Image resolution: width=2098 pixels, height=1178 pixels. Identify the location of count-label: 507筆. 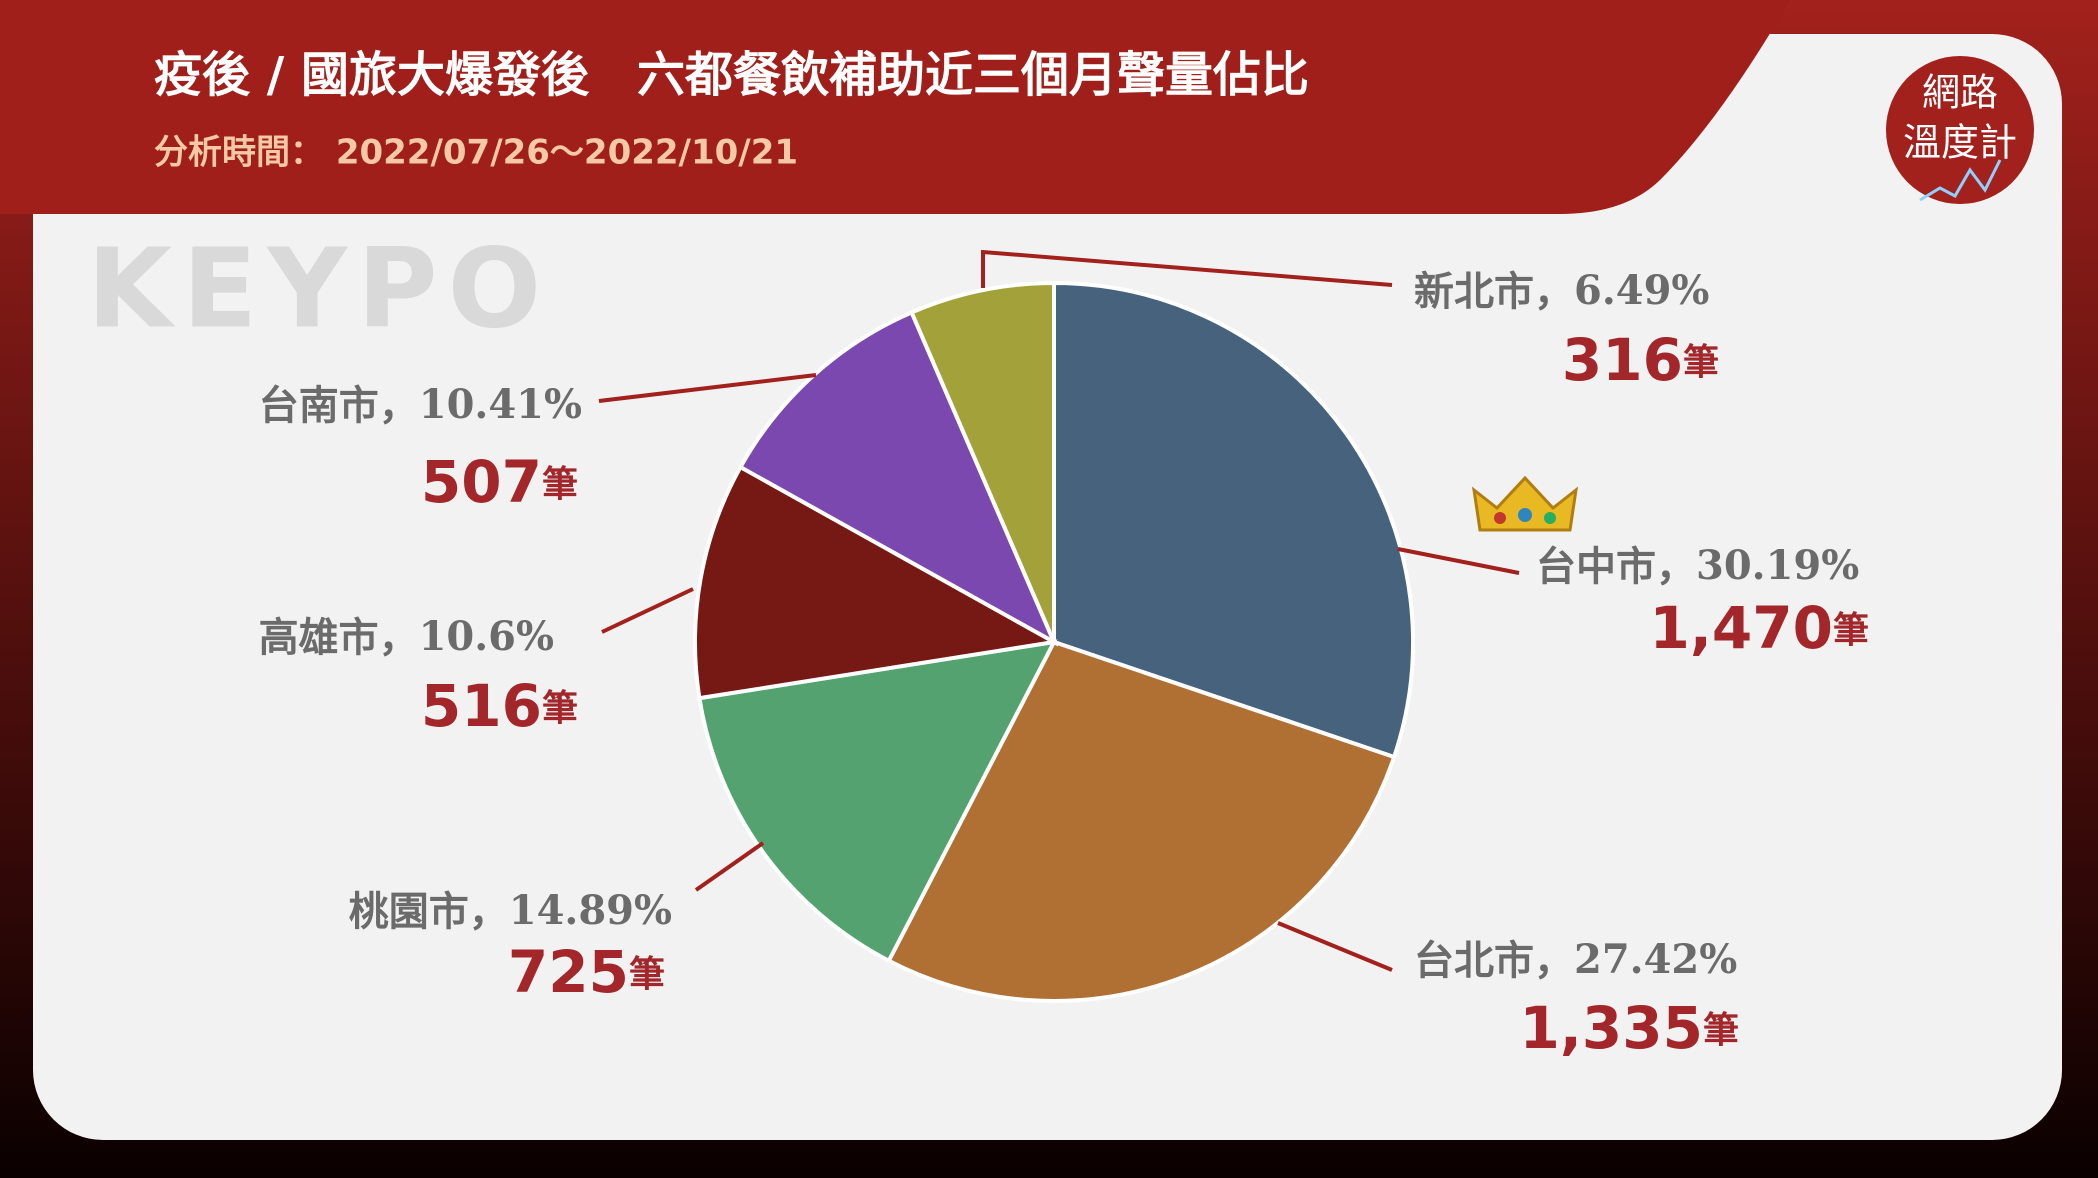
(499, 482).